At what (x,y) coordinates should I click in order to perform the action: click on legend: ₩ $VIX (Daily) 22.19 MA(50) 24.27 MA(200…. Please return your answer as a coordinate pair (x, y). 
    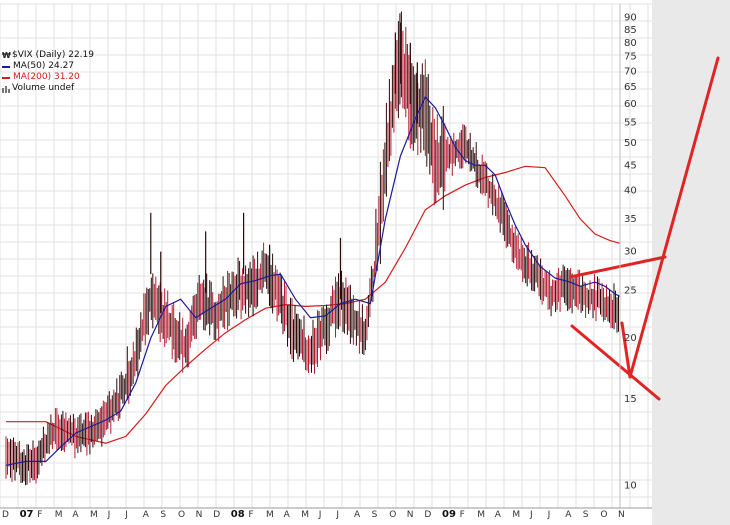
    Looking at the image, I should click on (48, 72).